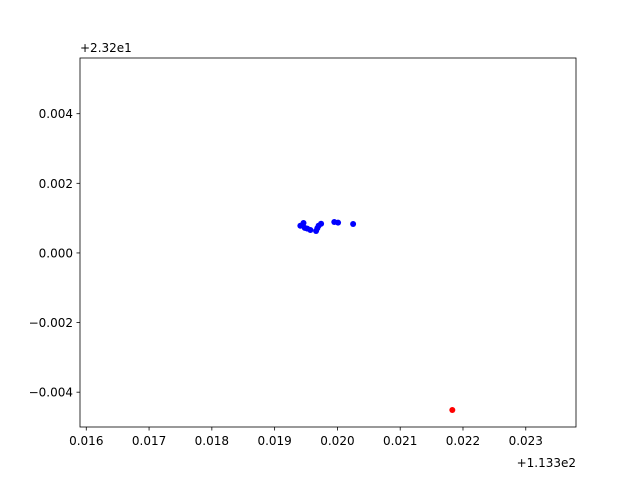  Describe the element at coordinates (463, 441) in the screenshot. I see `x-tick-label: 0.022` at that location.